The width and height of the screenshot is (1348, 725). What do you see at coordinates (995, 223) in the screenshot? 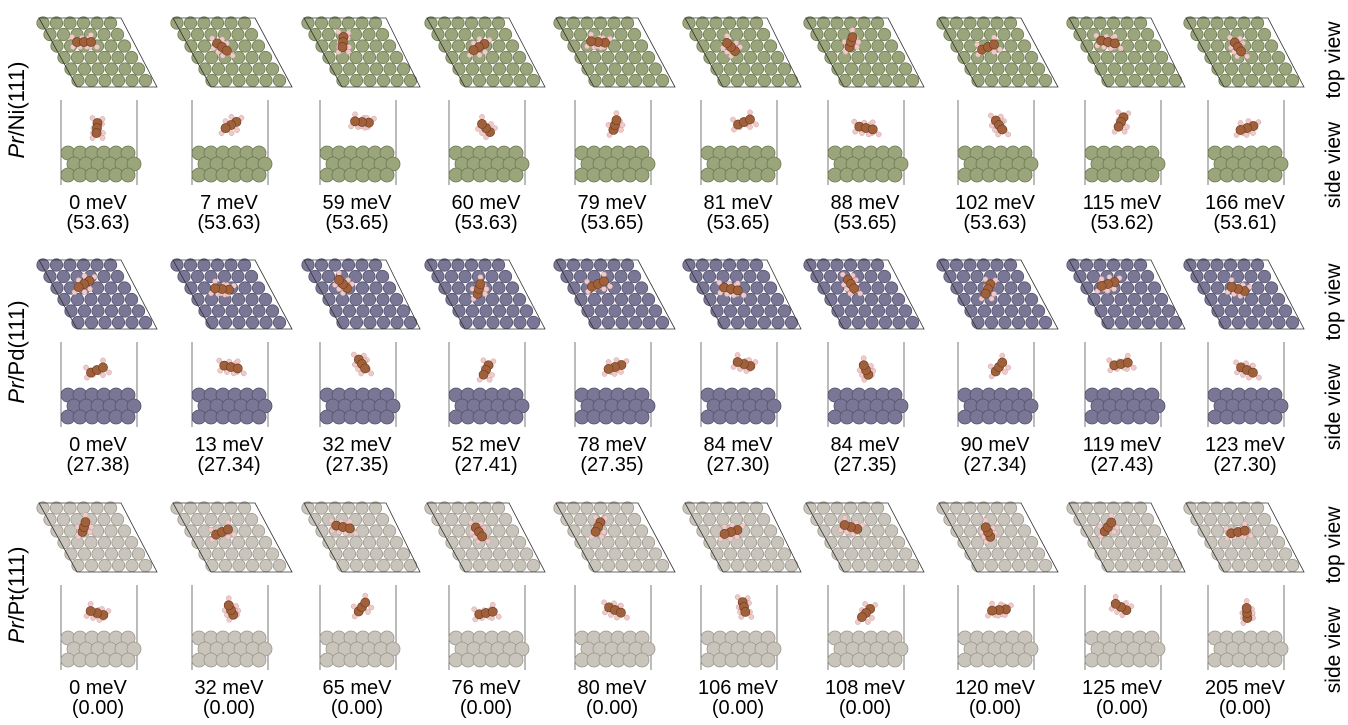
I see `magnetic-value: (53.63)` at bounding box center [995, 223].